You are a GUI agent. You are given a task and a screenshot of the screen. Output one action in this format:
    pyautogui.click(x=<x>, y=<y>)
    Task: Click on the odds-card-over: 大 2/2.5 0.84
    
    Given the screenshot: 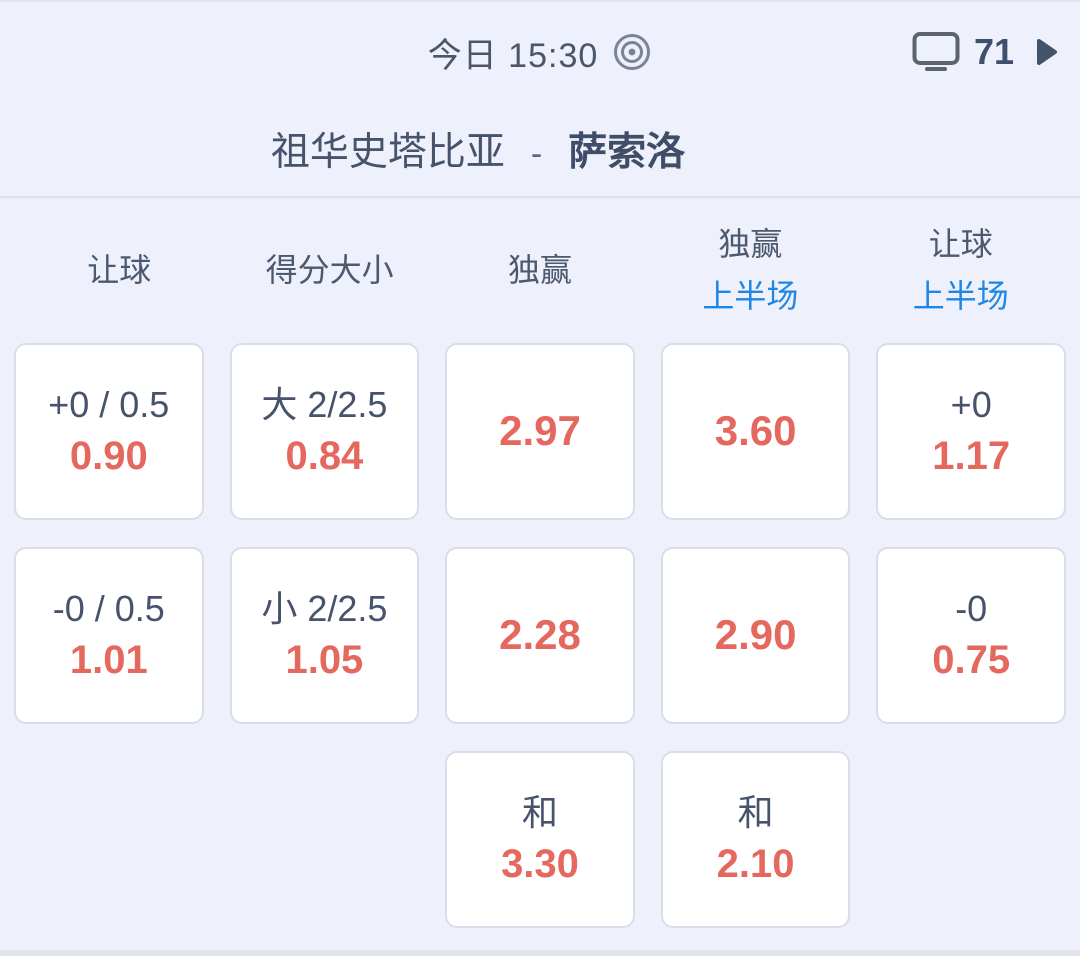 What is the action you would take?
    pyautogui.click(x=324, y=431)
    